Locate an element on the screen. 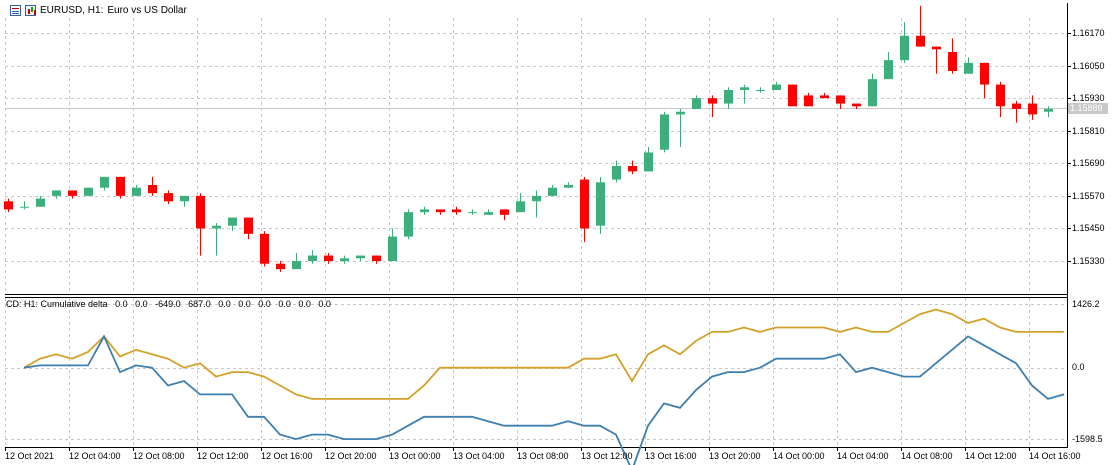 This screenshot has height=465, width=1113. time-tick-label: 14 Oct 12:00 is located at coordinates (991, 456).